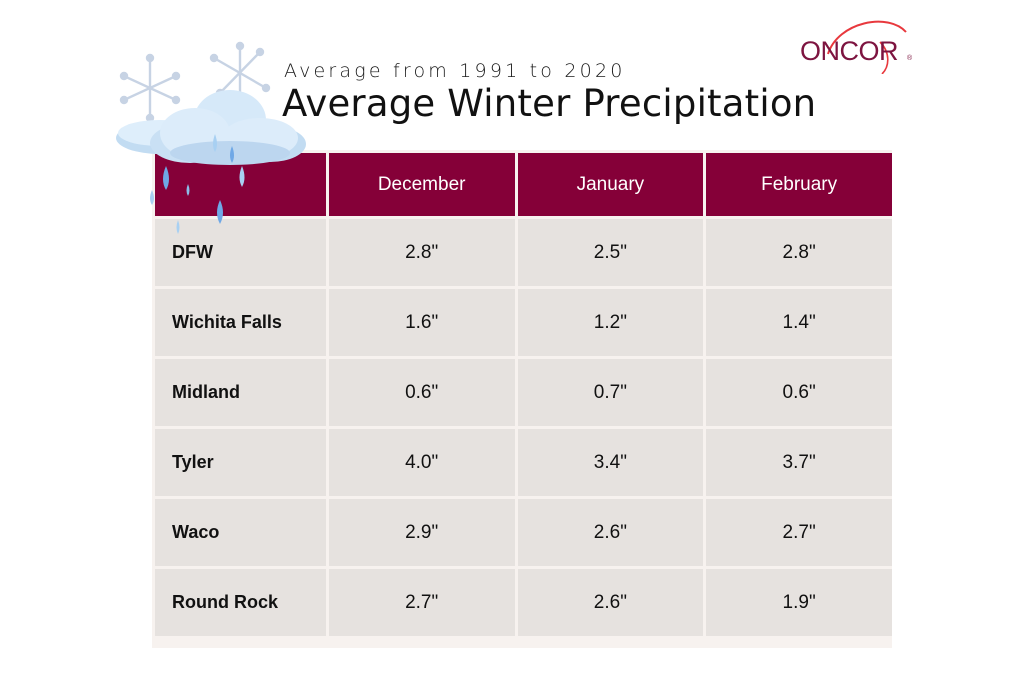 Image resolution: width=1024 pixels, height=683 pixels. Describe the element at coordinates (849, 51) in the screenshot. I see `logo-text: ONCOR` at that location.